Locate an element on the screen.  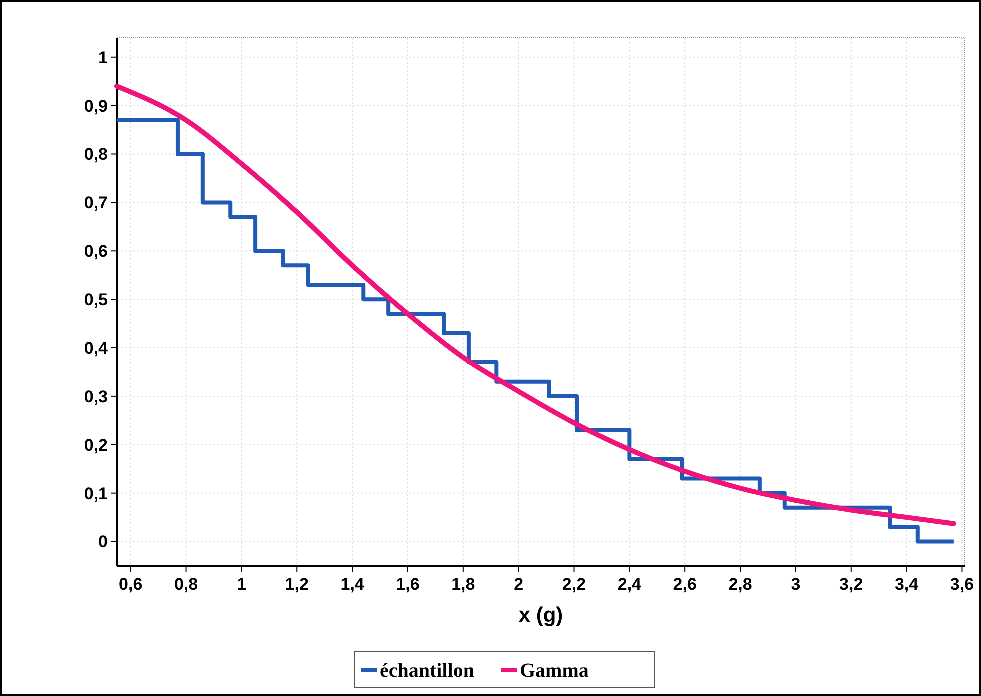
x-tick-label: 0,8 is located at coordinates (186, 584).